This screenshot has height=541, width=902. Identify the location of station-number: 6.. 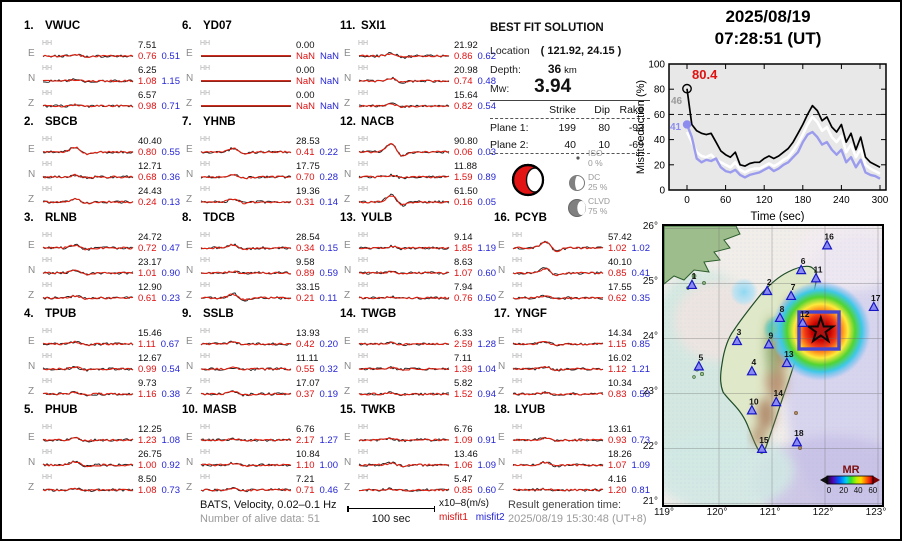
(187, 26).